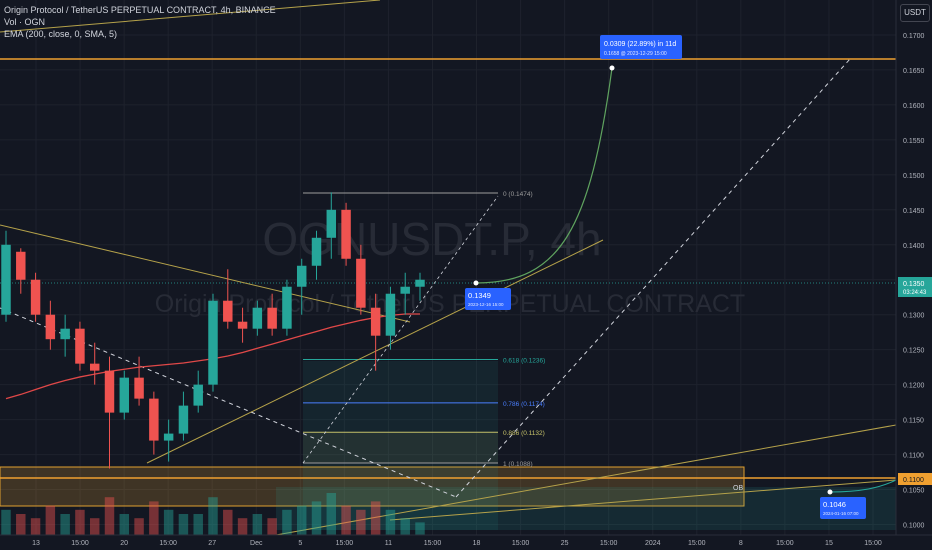 The width and height of the screenshot is (932, 550). I want to click on time-tick-label: 25, so click(565, 543).